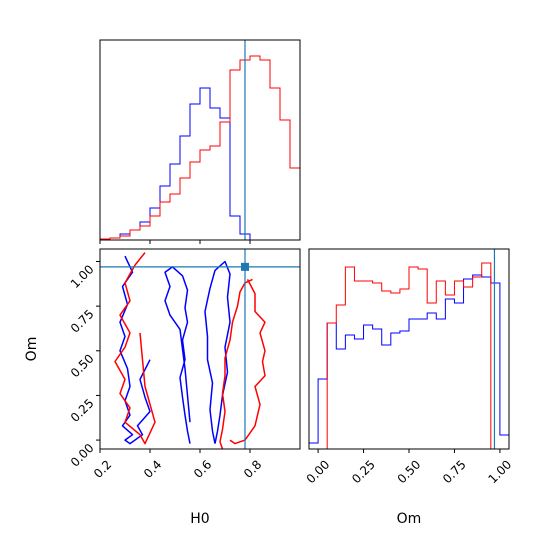 This screenshot has width=550, height=550. What do you see at coordinates (32, 349) in the screenshot?
I see `om-axis-label: Om` at bounding box center [32, 349].